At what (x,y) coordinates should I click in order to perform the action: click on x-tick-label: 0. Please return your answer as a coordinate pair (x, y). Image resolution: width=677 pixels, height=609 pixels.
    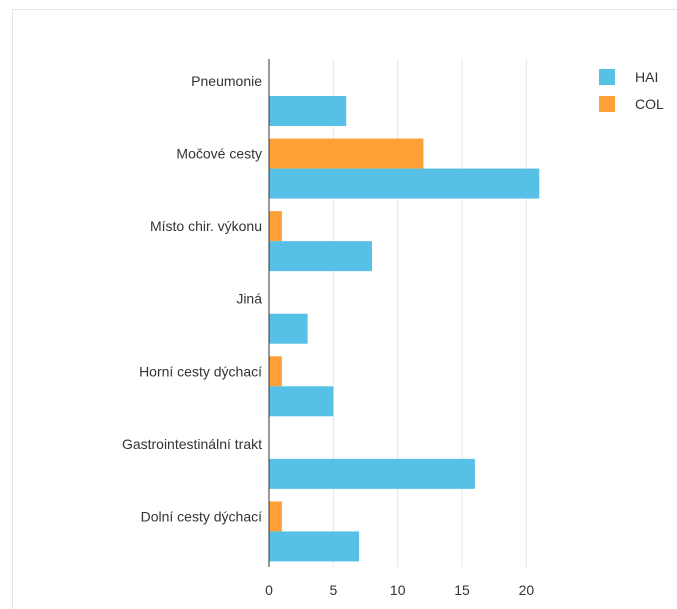
    Looking at the image, I should click on (269, 590).